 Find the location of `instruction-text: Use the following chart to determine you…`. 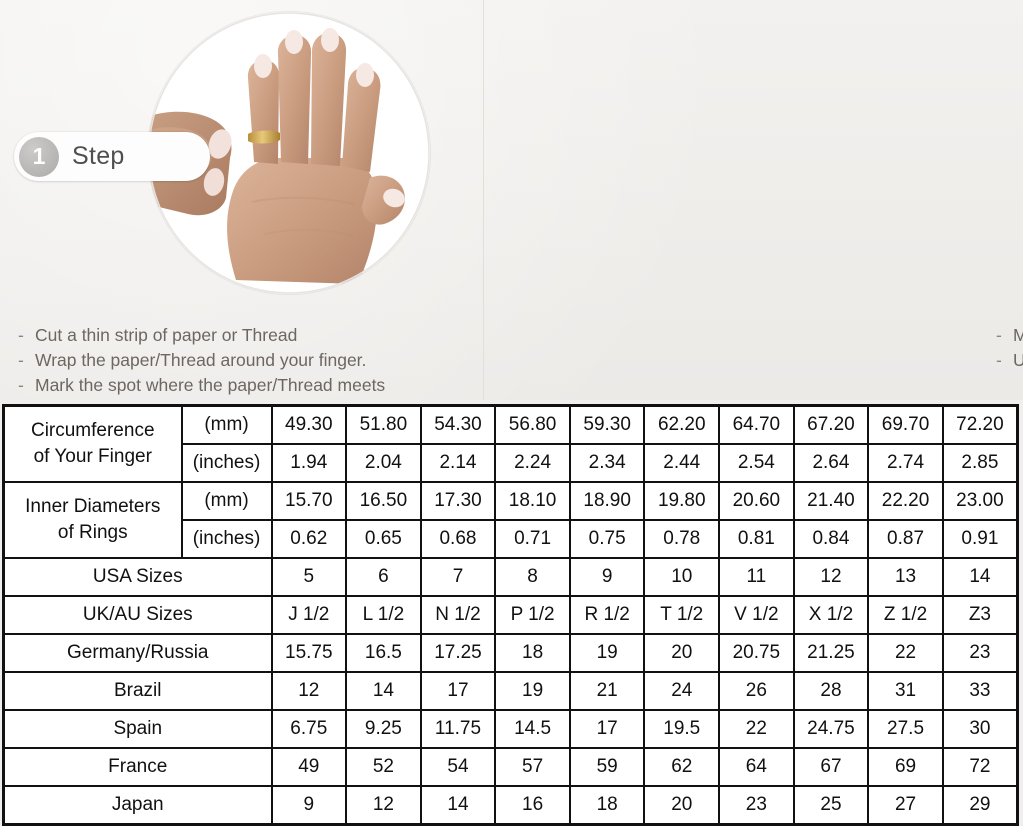

instruction-text: Use the following chart to determine you… is located at coordinates (1018, 360).